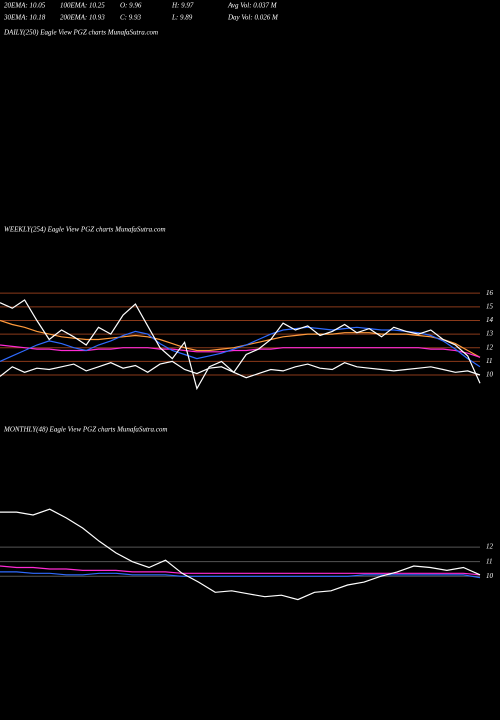 This screenshot has height=720, width=500. I want to click on stat-label: 100EMA: 10.25, so click(82, 6).